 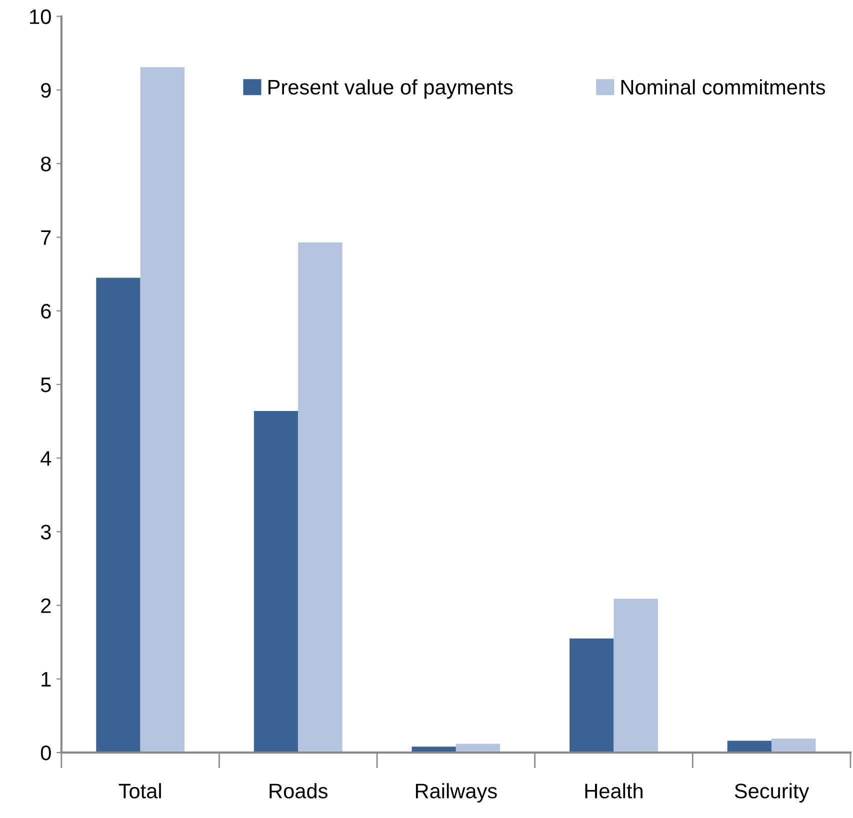 I want to click on y-tick-label: 10, so click(x=40, y=16).